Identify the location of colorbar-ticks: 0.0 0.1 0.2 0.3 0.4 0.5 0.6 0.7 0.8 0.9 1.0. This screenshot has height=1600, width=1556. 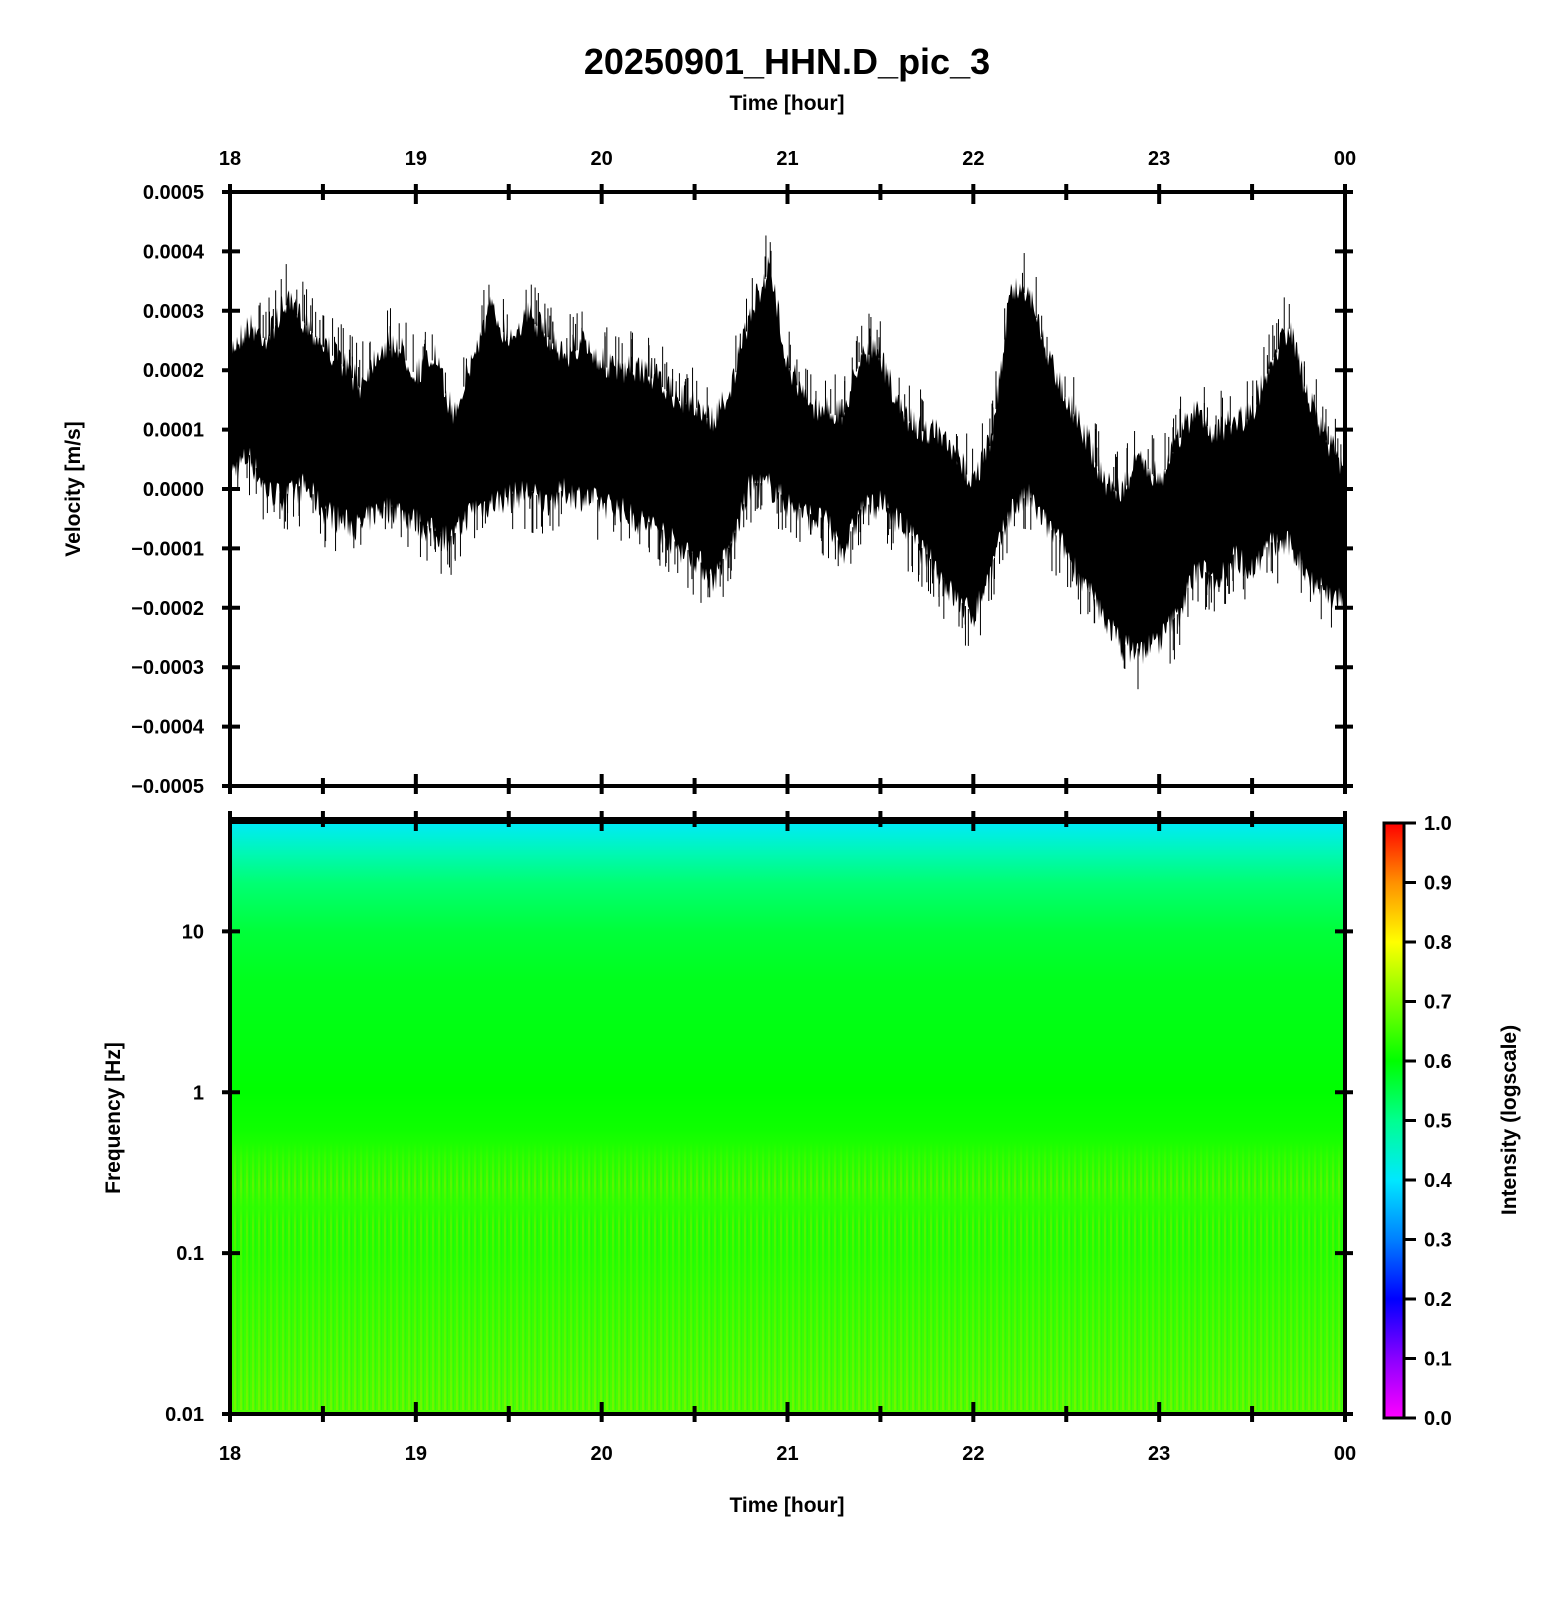
(1428, 1121).